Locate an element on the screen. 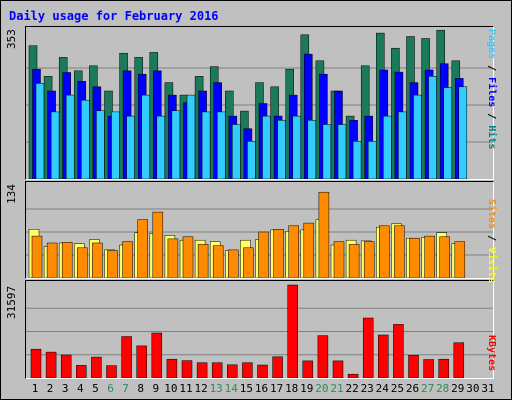  x-tick-label: 13 is located at coordinates (216, 388).